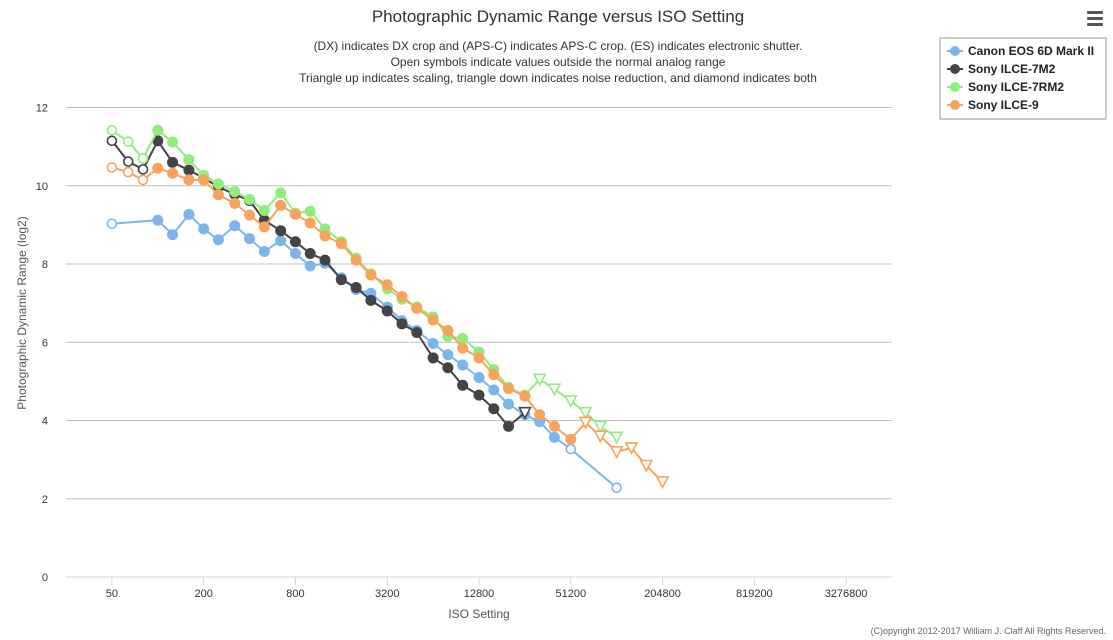 This screenshot has height=640, width=1113. Describe the element at coordinates (1001, 69) in the screenshot. I see `legend-item-2: Sony ILCE-7M2` at that location.